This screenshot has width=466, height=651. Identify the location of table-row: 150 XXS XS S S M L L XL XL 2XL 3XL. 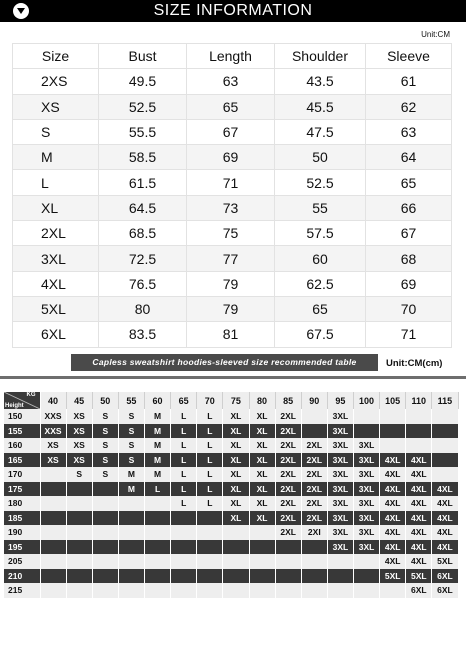
(231, 416).